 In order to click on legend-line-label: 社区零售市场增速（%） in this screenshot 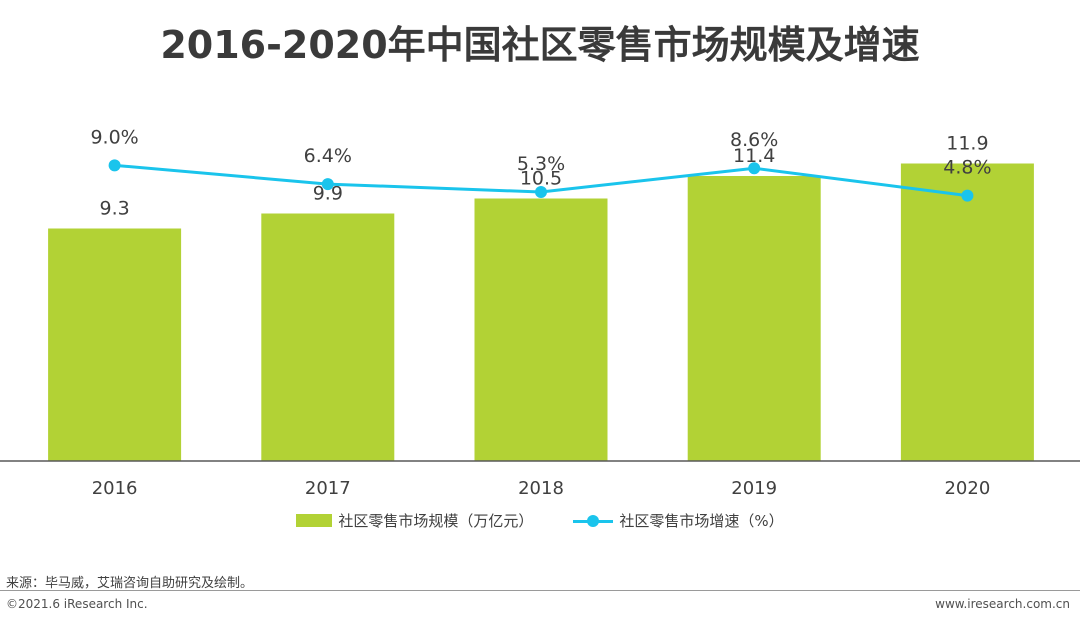, I will do `click(701, 521)`.